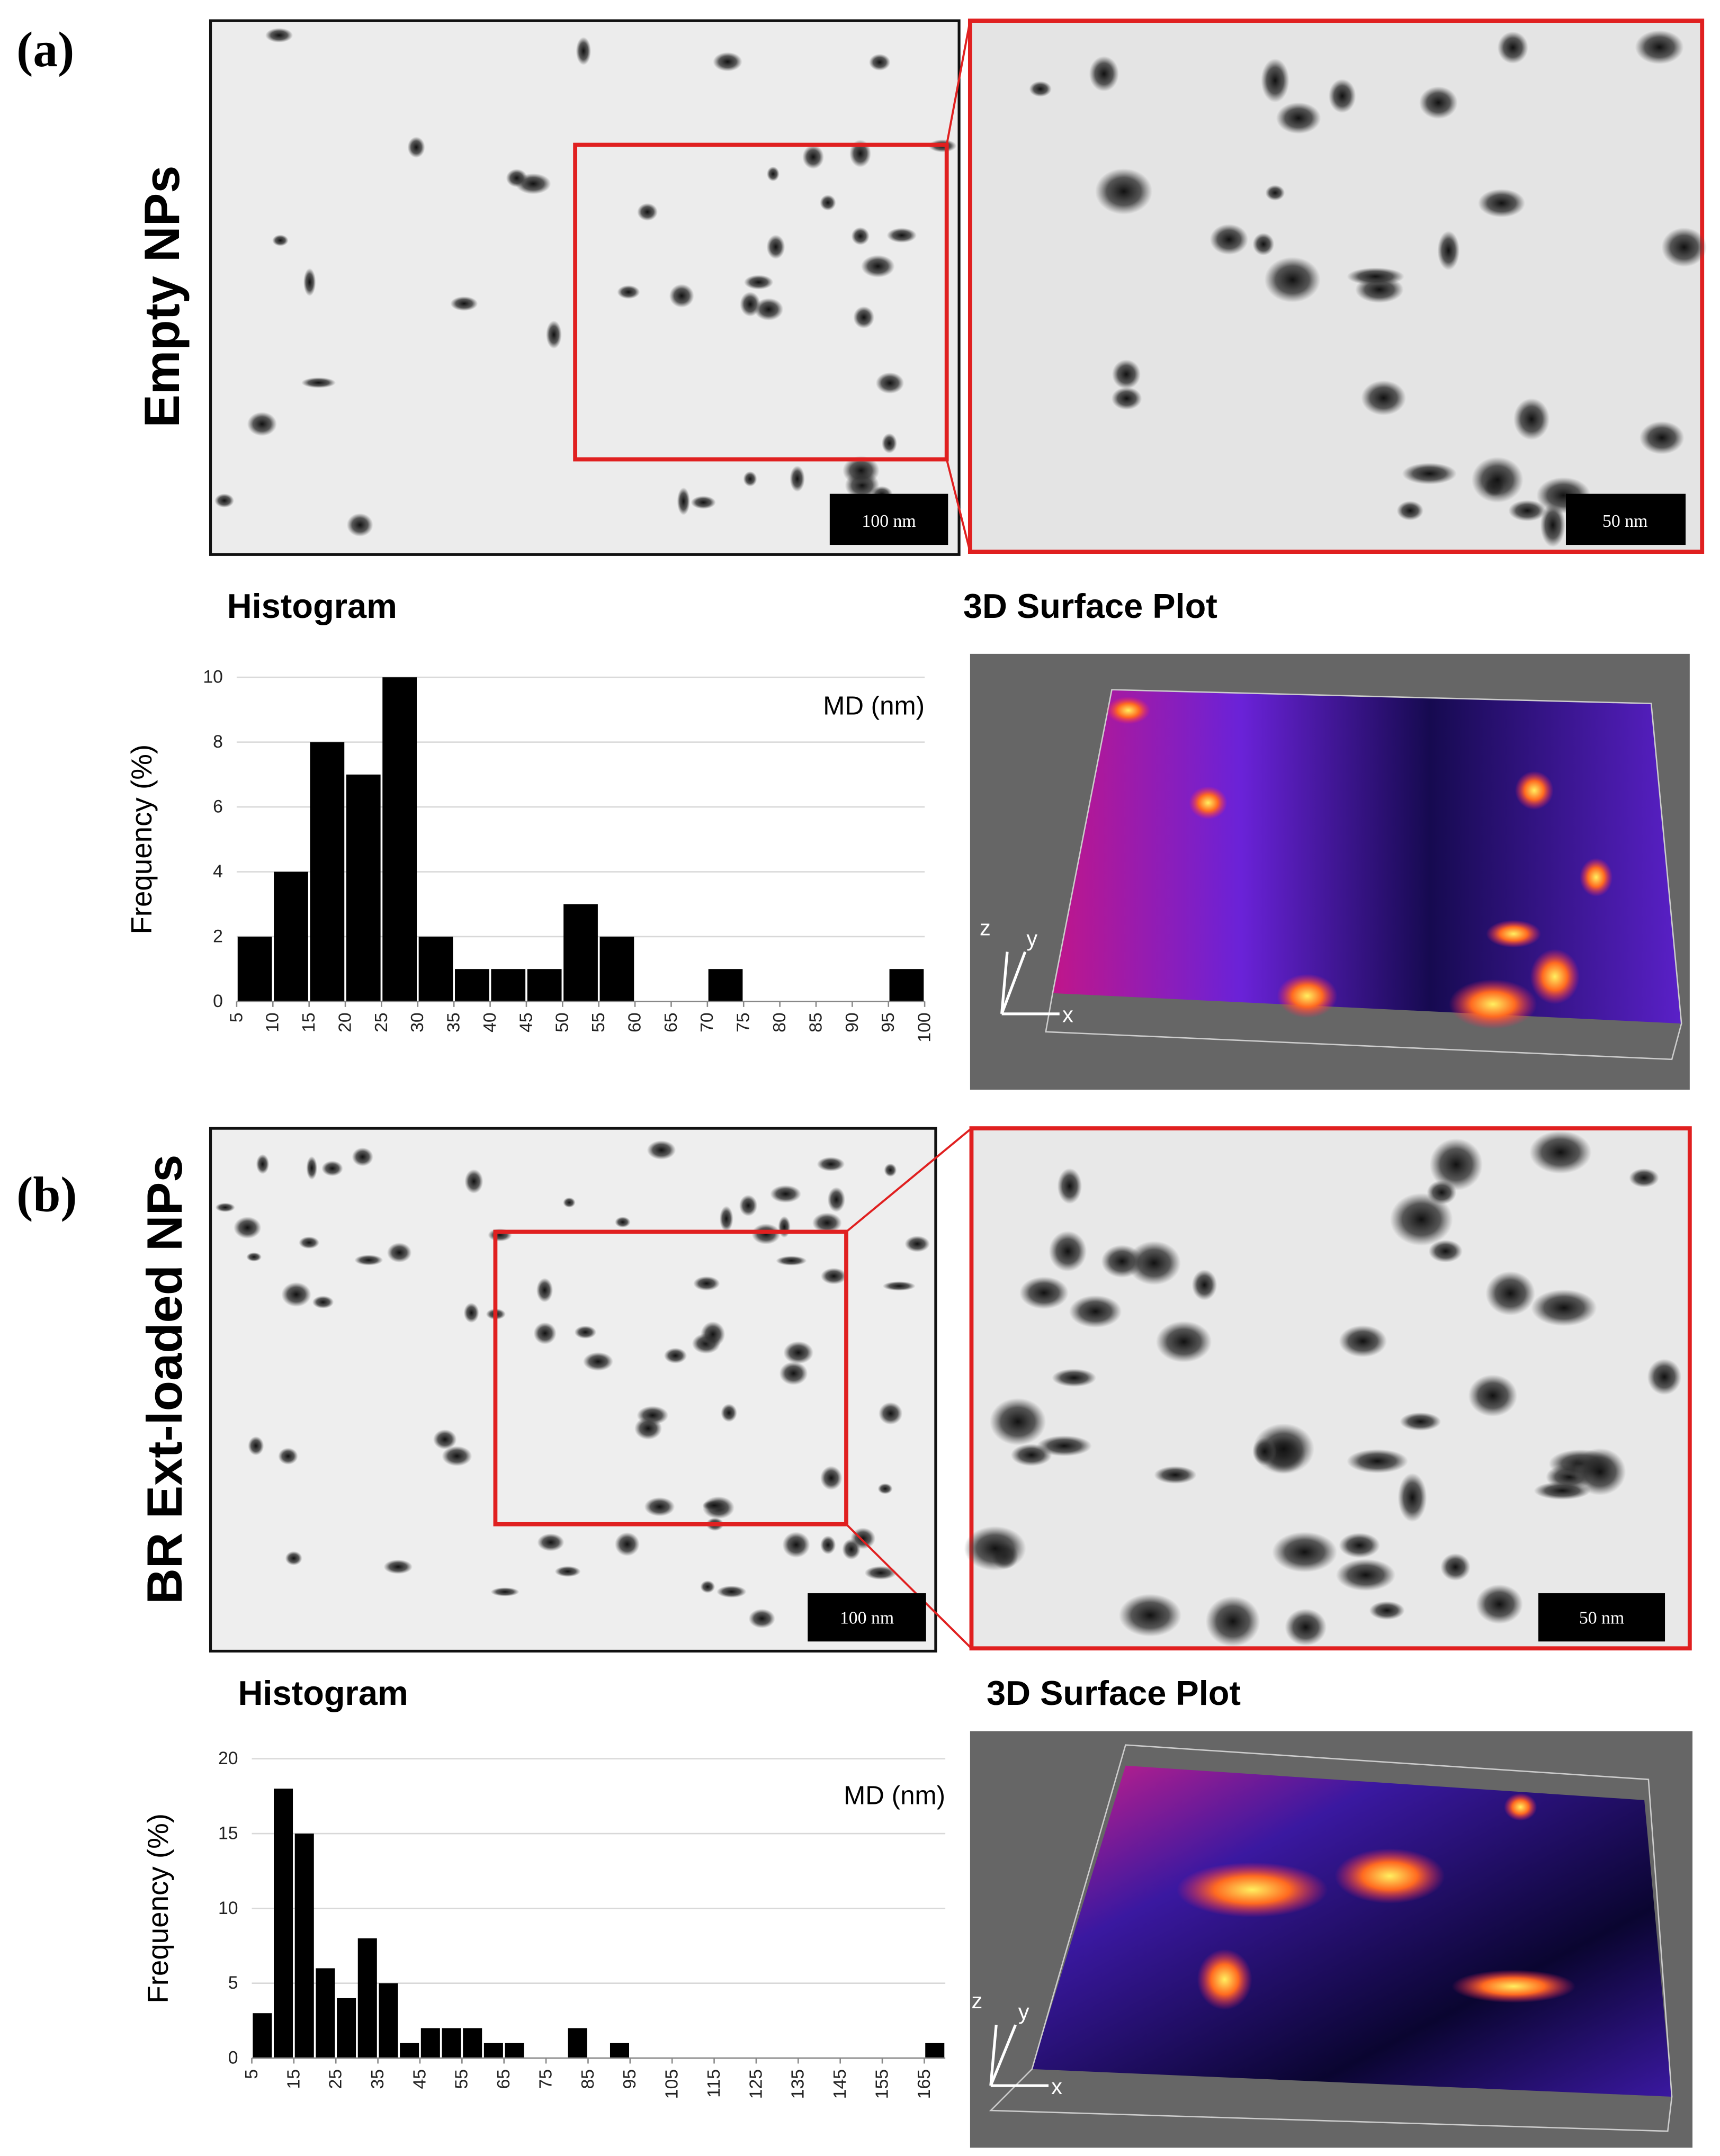 Image resolution: width=1720 pixels, height=2156 pixels. I want to click on y-tick-label: 20, so click(228, 1758).